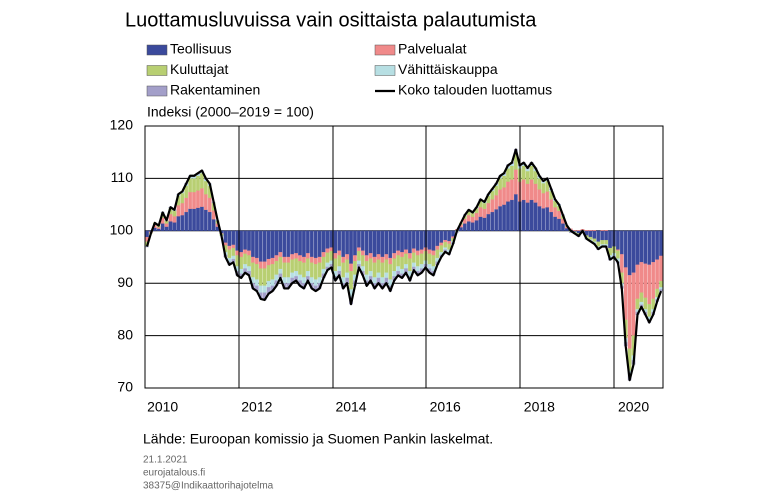 The image size is (757, 494). Describe the element at coordinates (125, 334) in the screenshot. I see `y-tick-label: 80` at that location.